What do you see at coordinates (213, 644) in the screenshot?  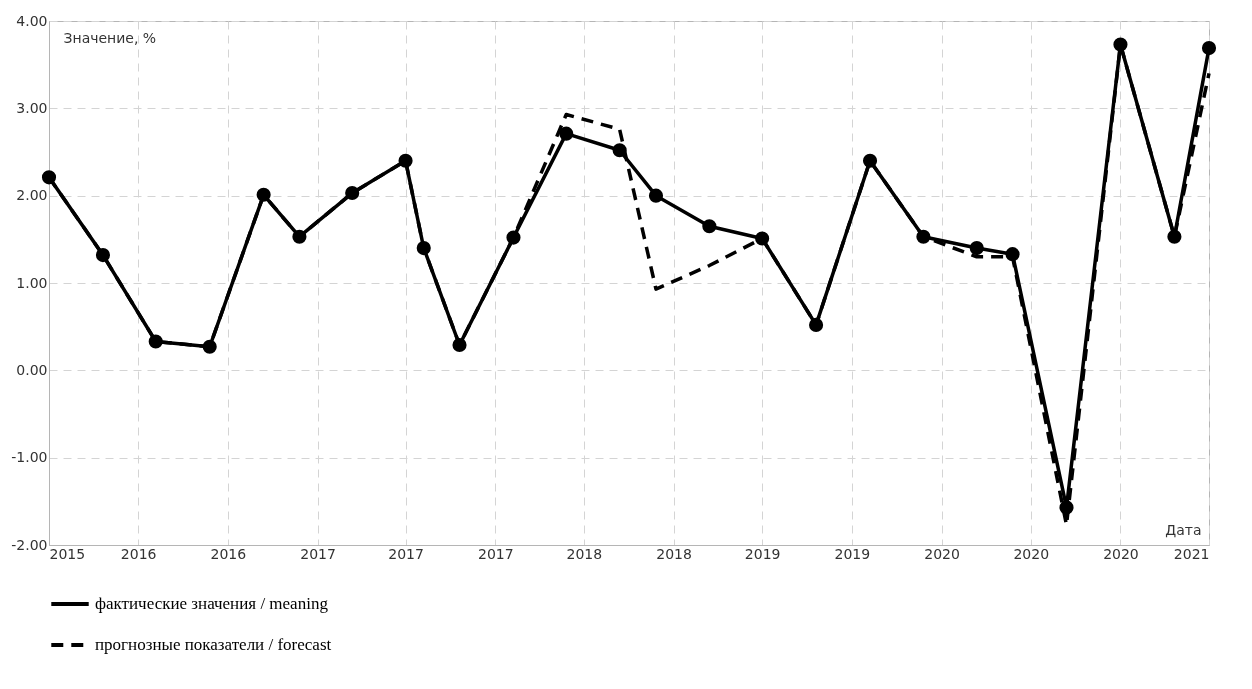 I see `legend-label: прогнозные показатели / forecast` at bounding box center [213, 644].